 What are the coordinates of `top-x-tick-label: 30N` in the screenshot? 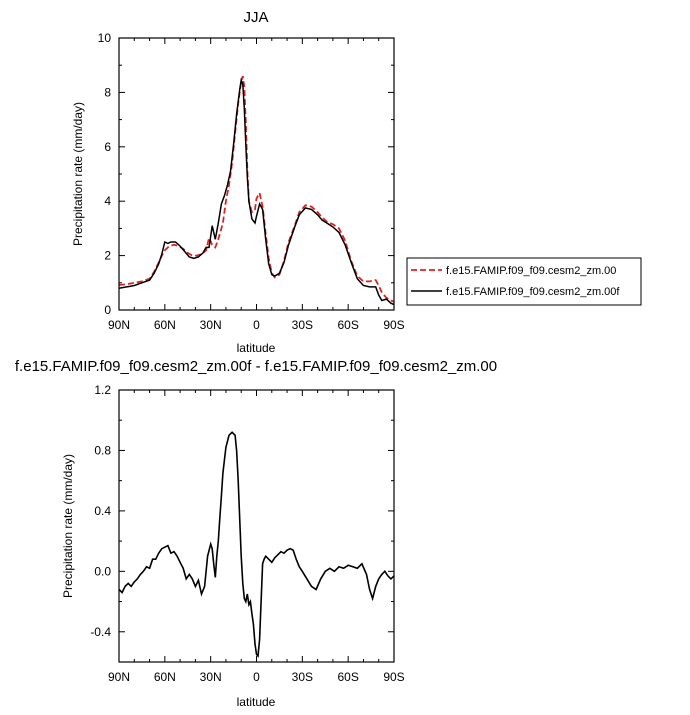 It's located at (211, 325).